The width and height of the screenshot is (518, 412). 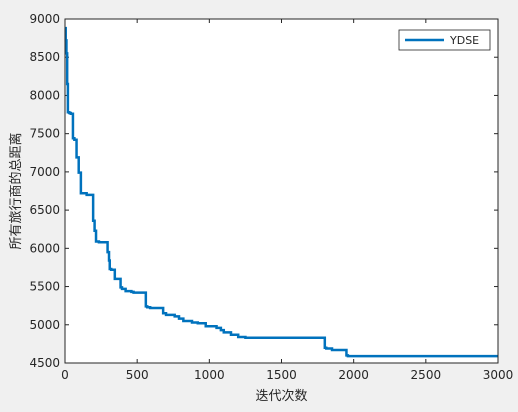 What do you see at coordinates (44, 134) in the screenshot?
I see `y-tick-label: 7500` at bounding box center [44, 134].